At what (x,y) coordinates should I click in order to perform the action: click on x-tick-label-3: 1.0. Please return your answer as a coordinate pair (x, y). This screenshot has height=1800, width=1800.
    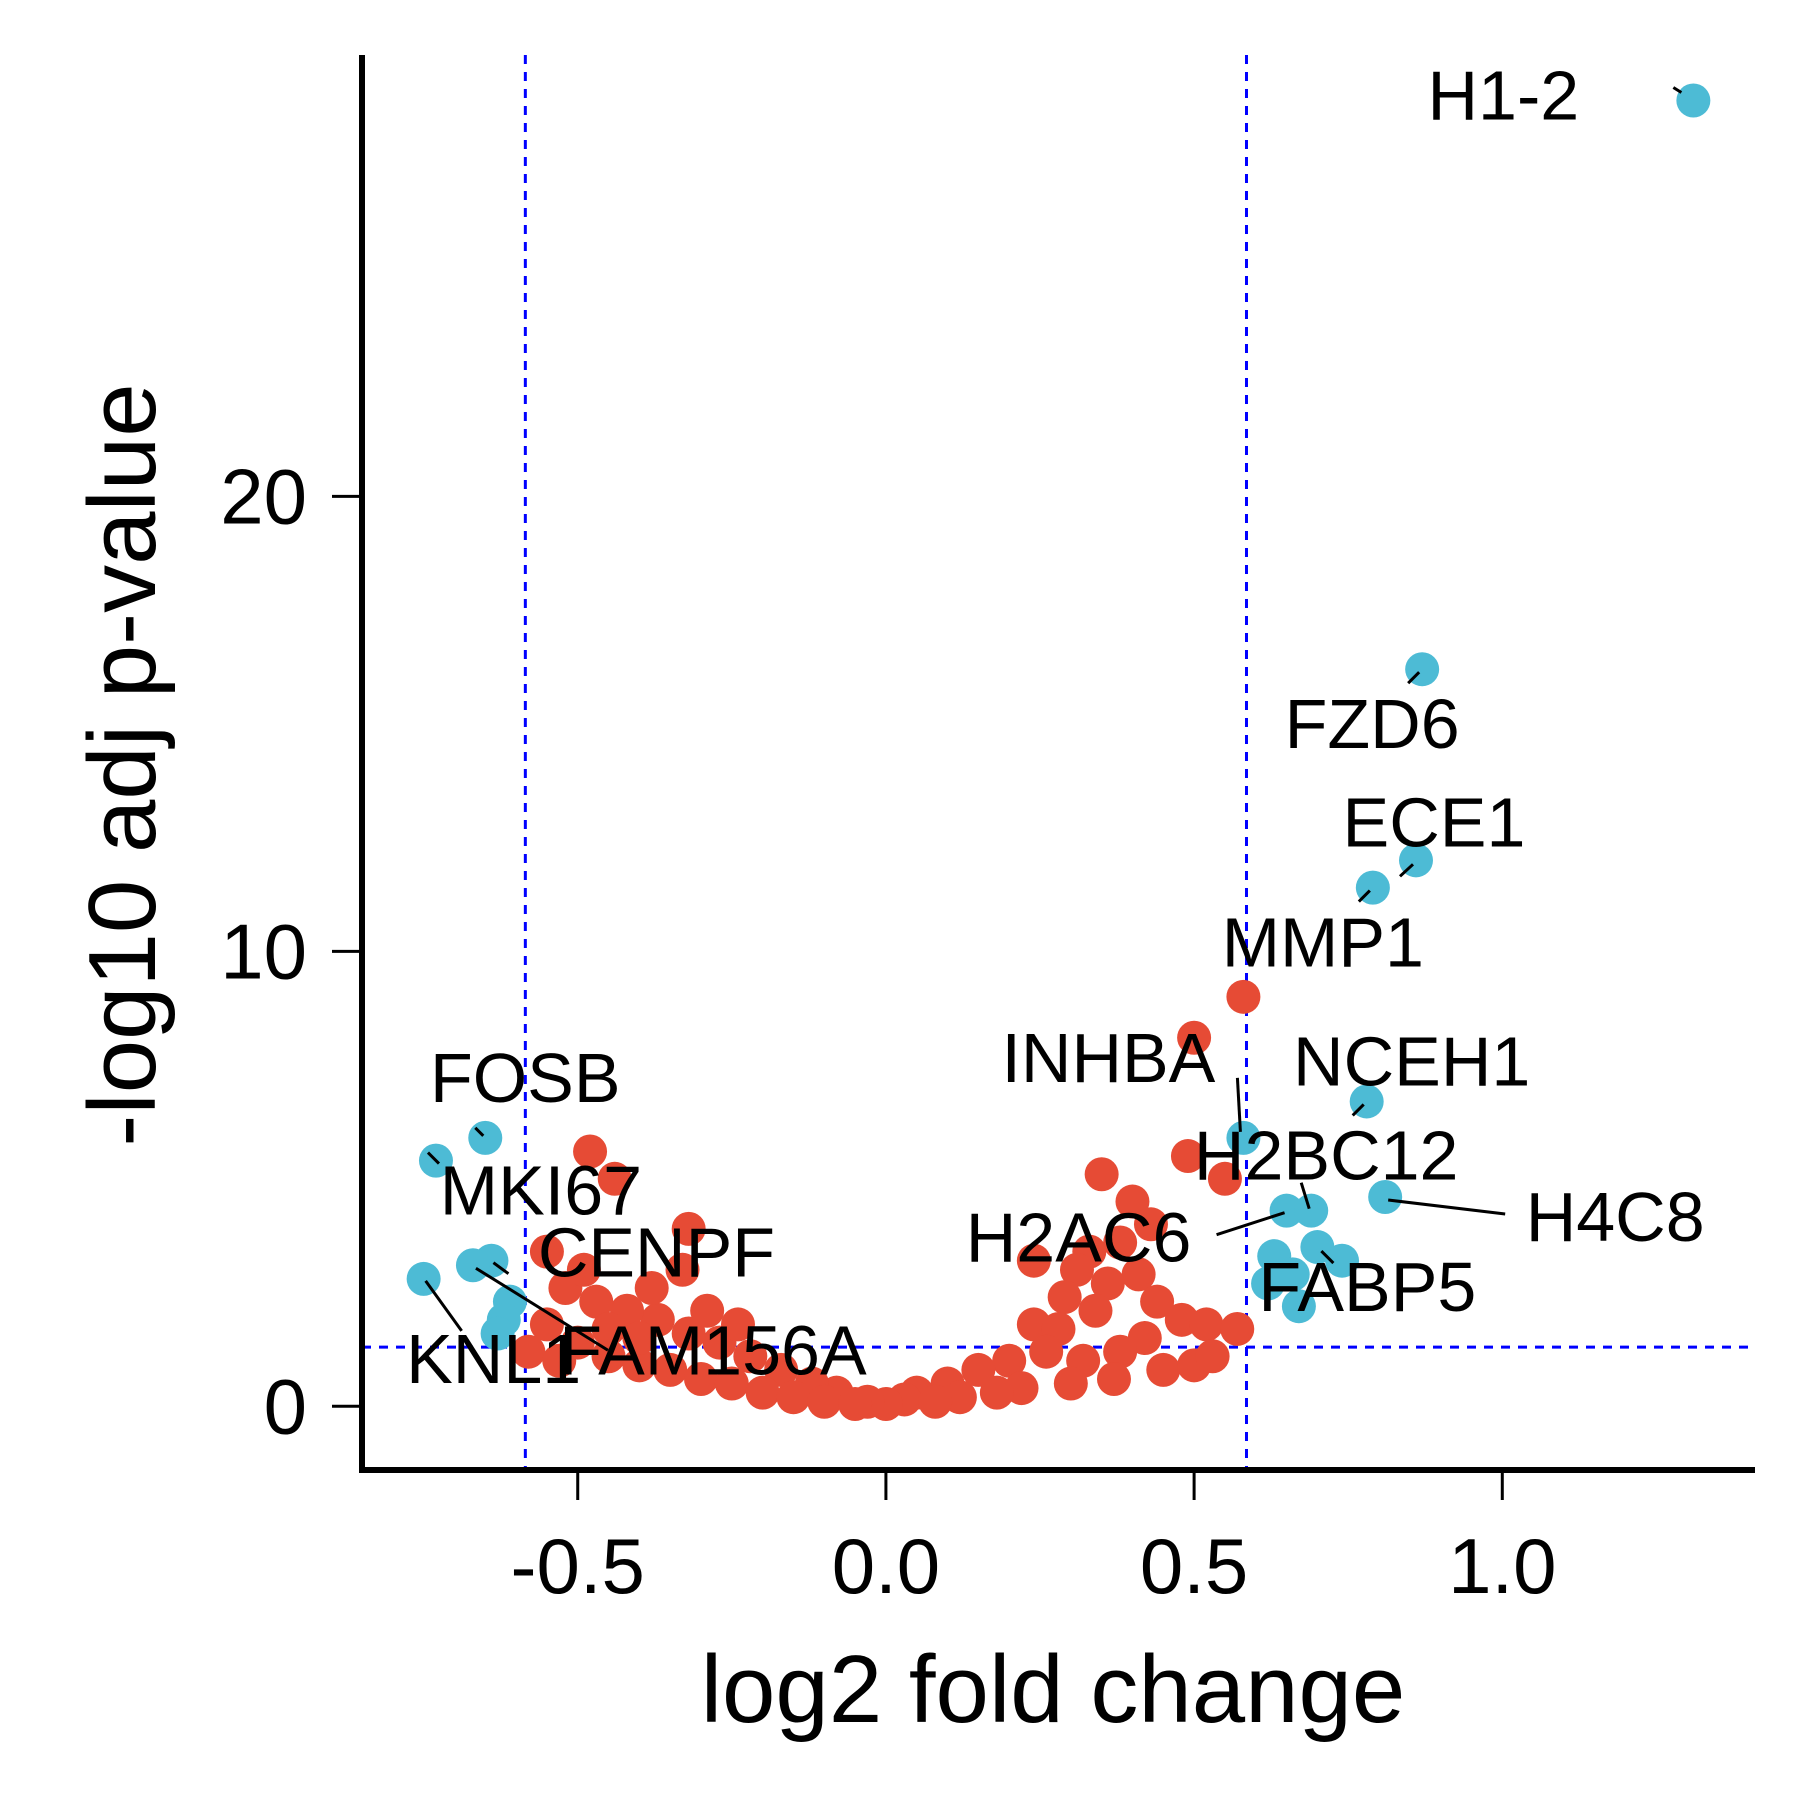
    Looking at the image, I should click on (1502, 1566).